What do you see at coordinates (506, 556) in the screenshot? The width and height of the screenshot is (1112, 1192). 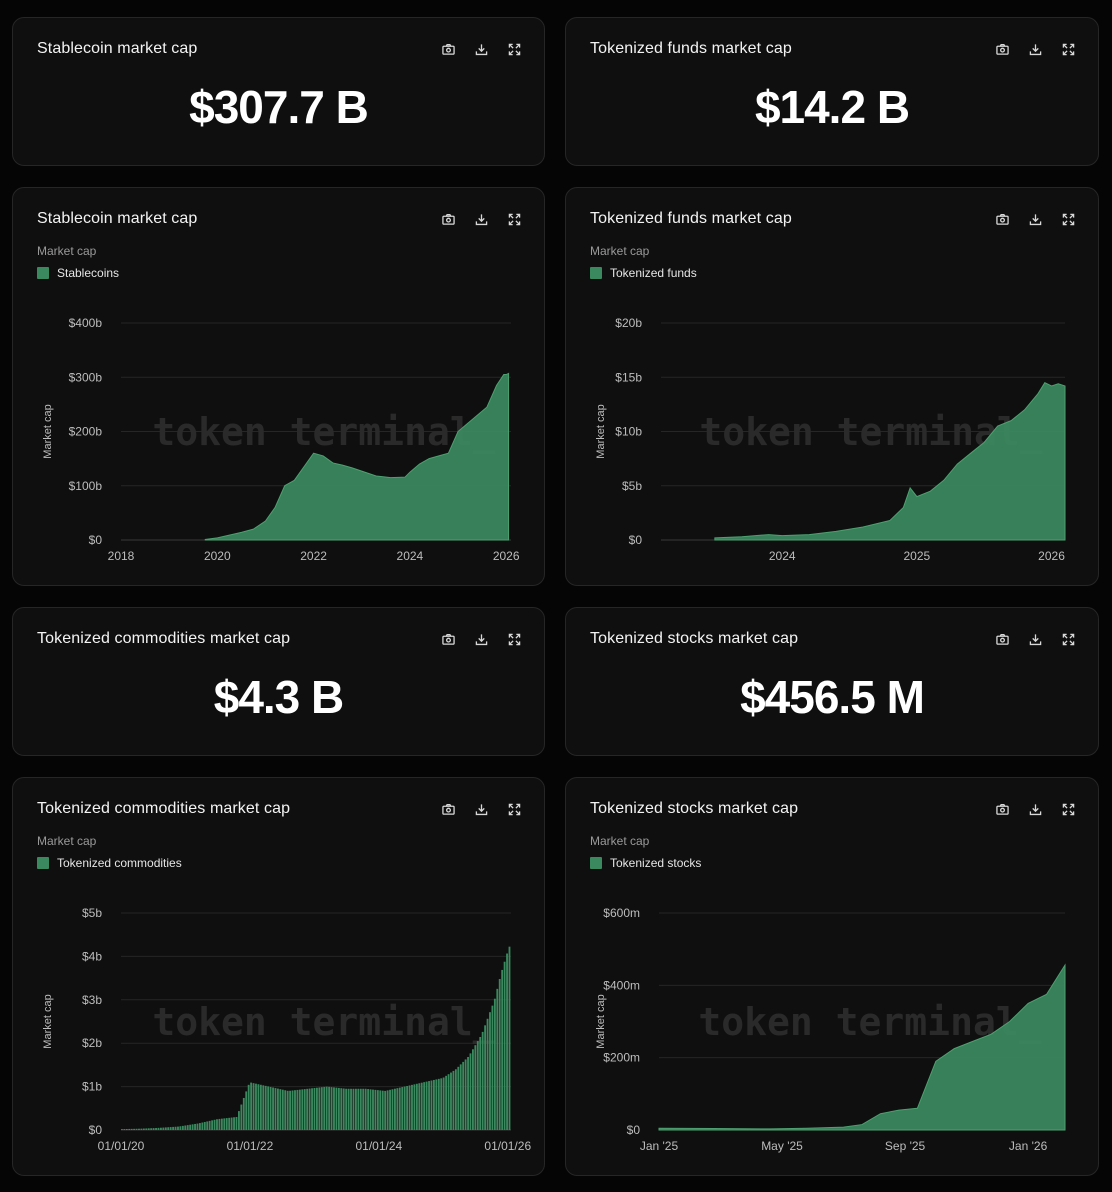 I see `x-tick-label: 2026` at bounding box center [506, 556].